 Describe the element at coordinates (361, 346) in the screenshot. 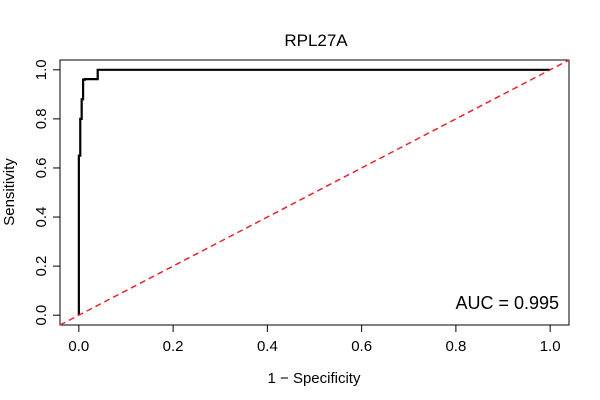

I see `x-tick-label: 0.6` at that location.